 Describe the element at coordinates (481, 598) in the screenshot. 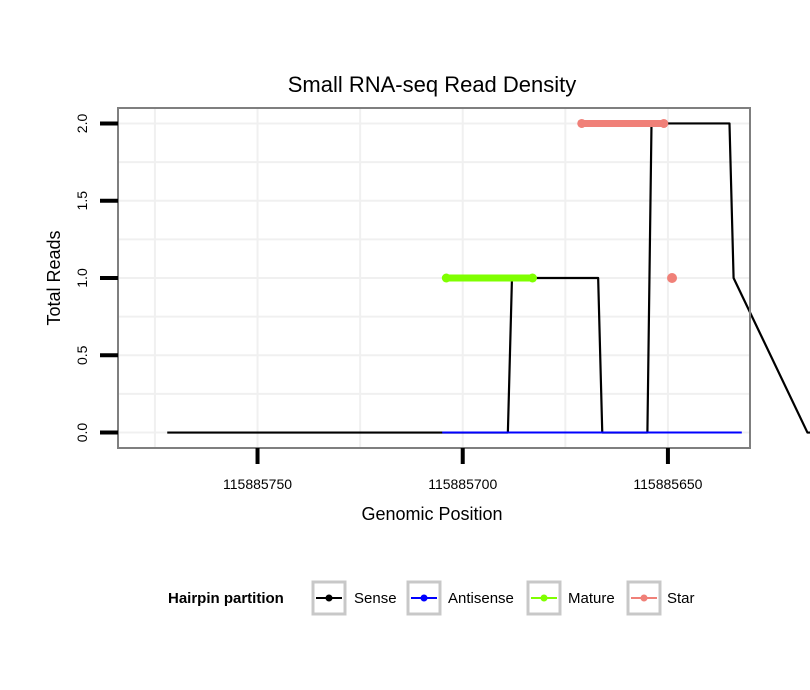

I see `legend-label-antisense: Antisense` at that location.